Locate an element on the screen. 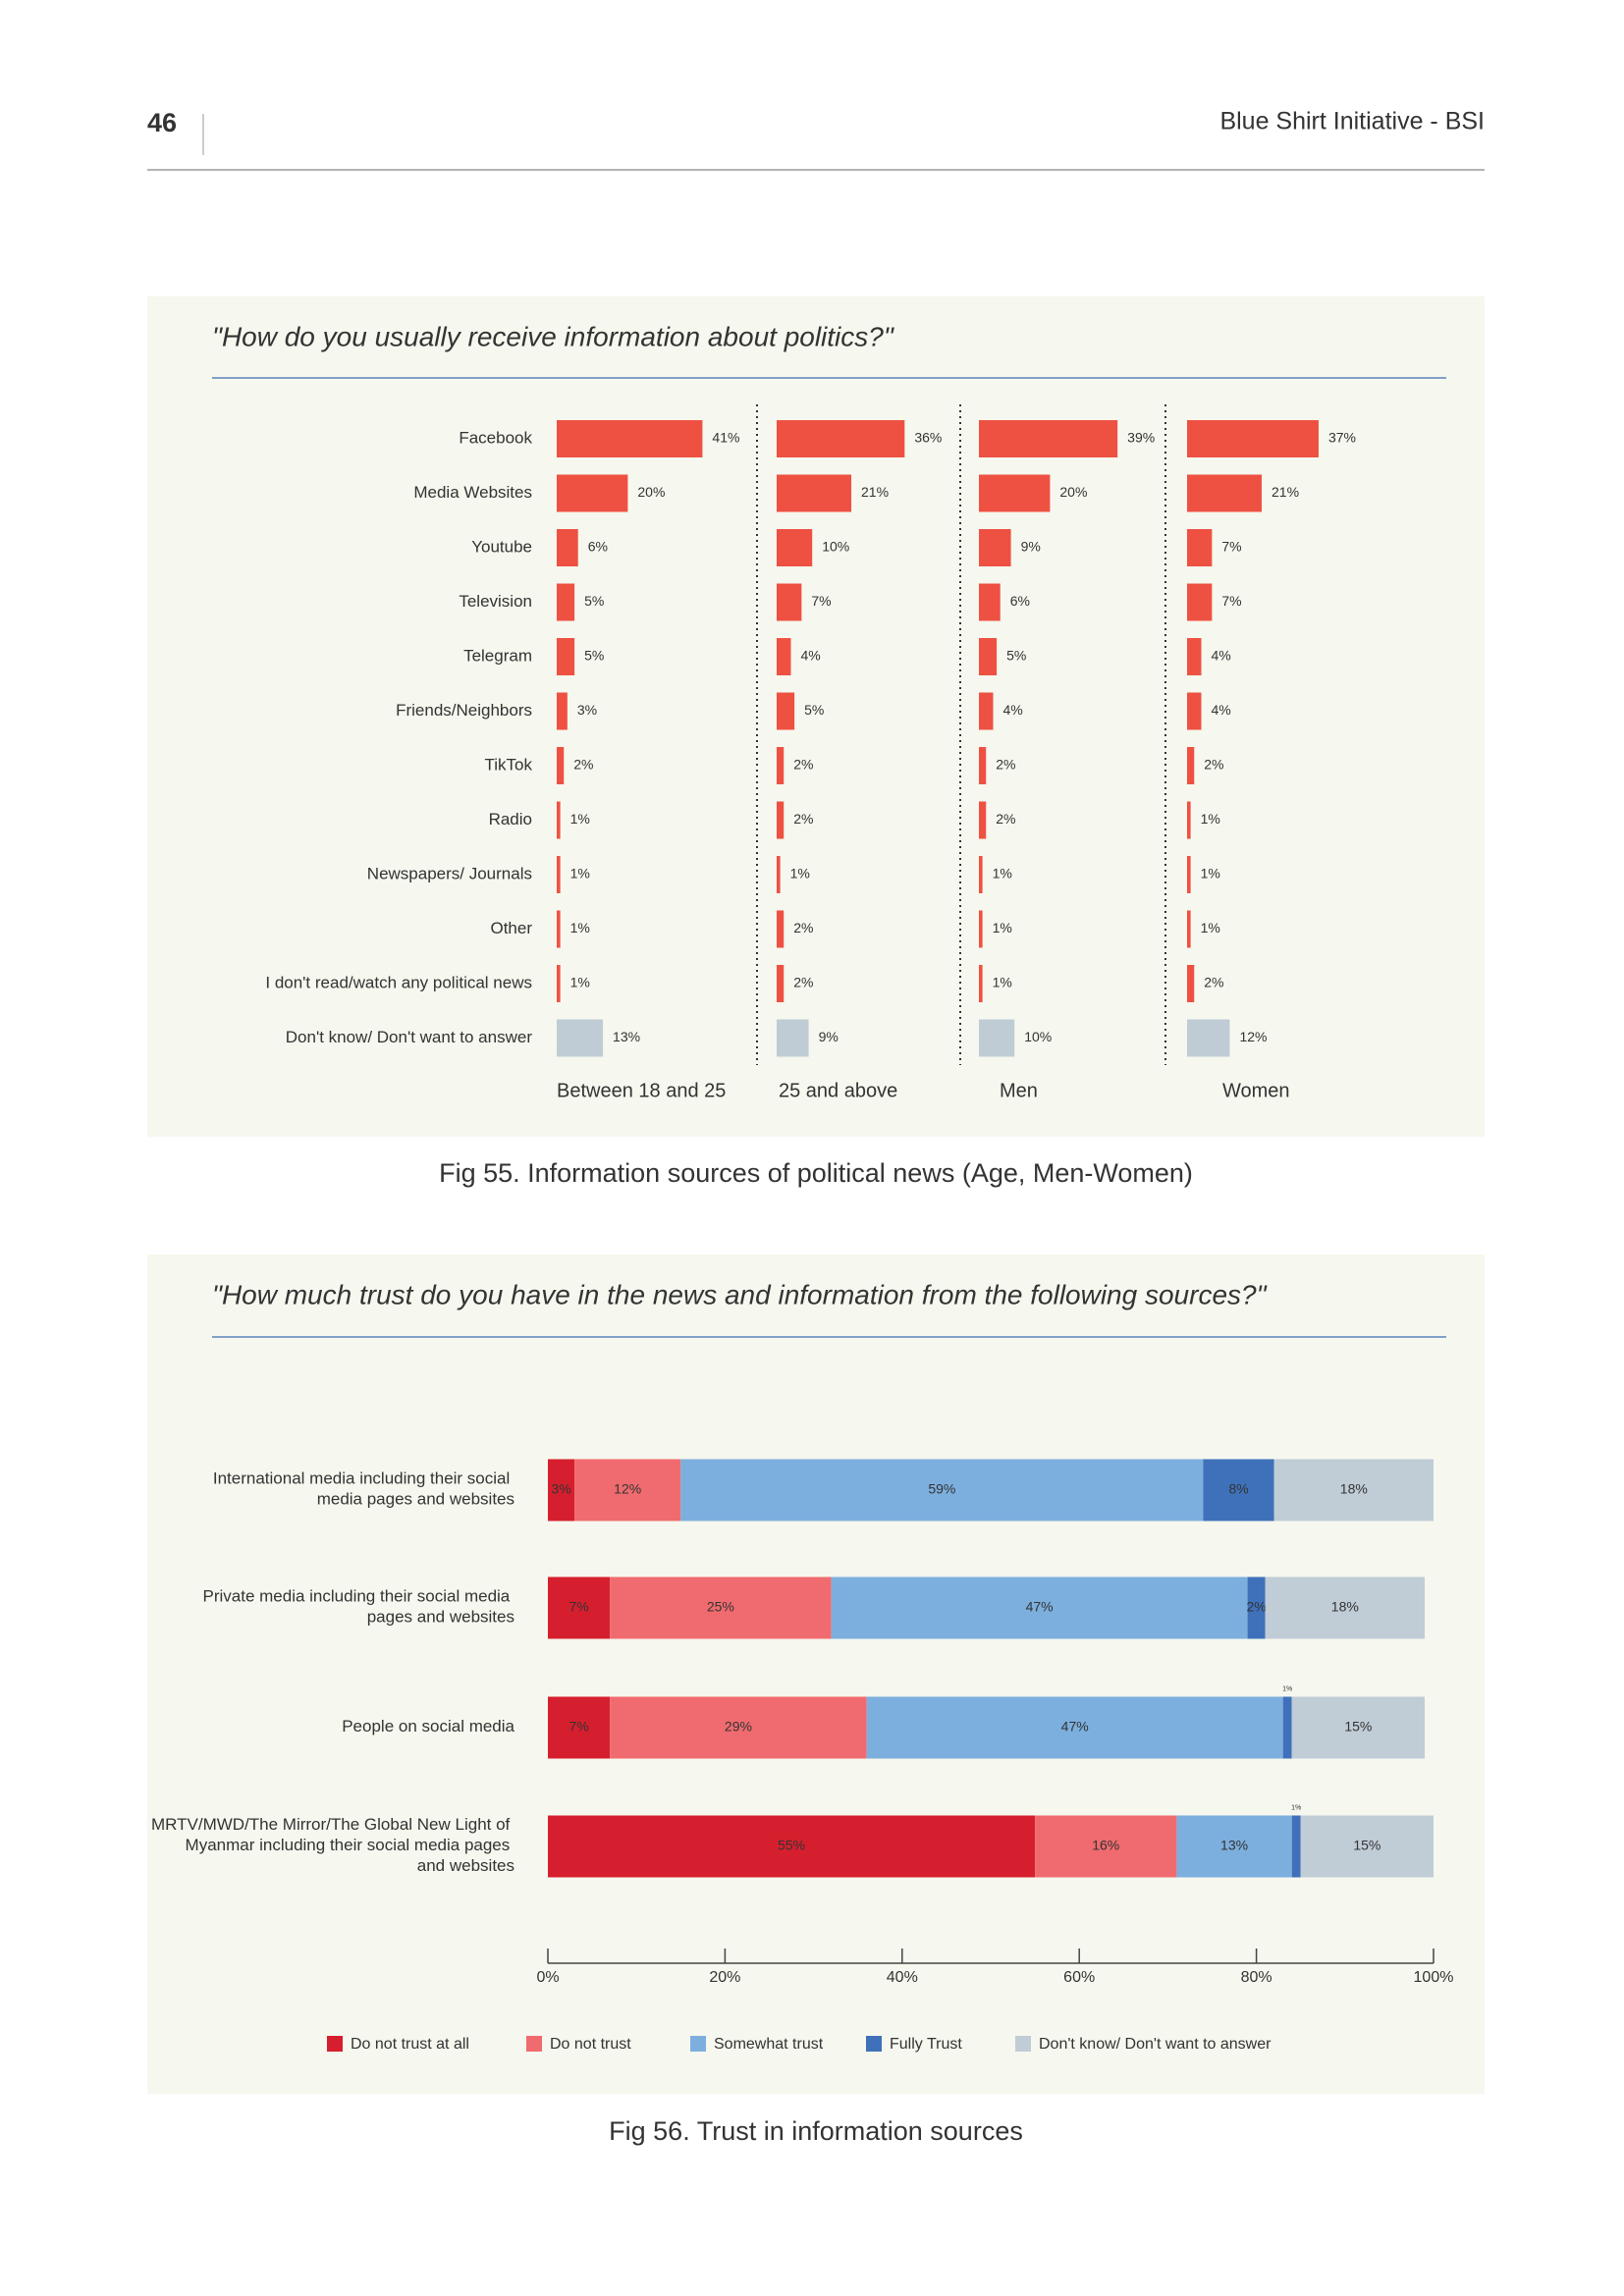 The width and height of the screenshot is (1624, 2296). legend-label: Somewhat trust is located at coordinates (769, 2044).